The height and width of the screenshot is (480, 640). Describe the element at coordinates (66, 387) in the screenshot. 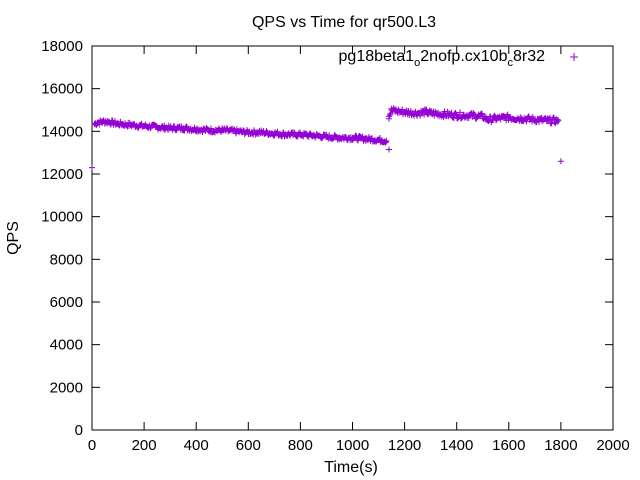

I see `y-tick-label: 2000` at that location.